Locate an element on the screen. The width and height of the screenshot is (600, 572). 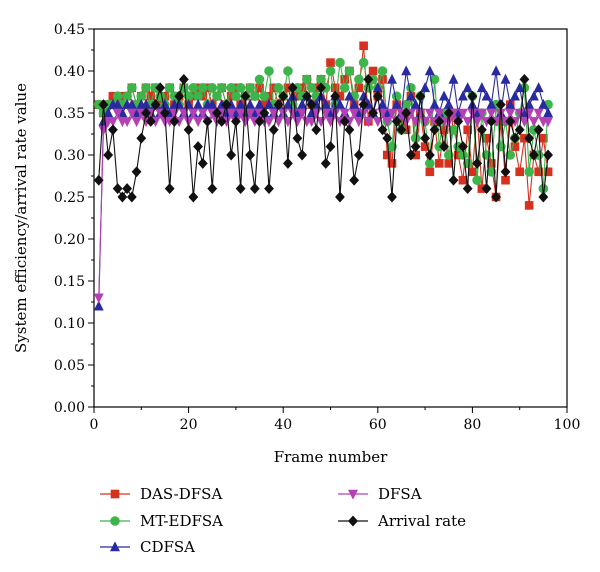
legend-item: CDFSA is located at coordinates (147, 547).